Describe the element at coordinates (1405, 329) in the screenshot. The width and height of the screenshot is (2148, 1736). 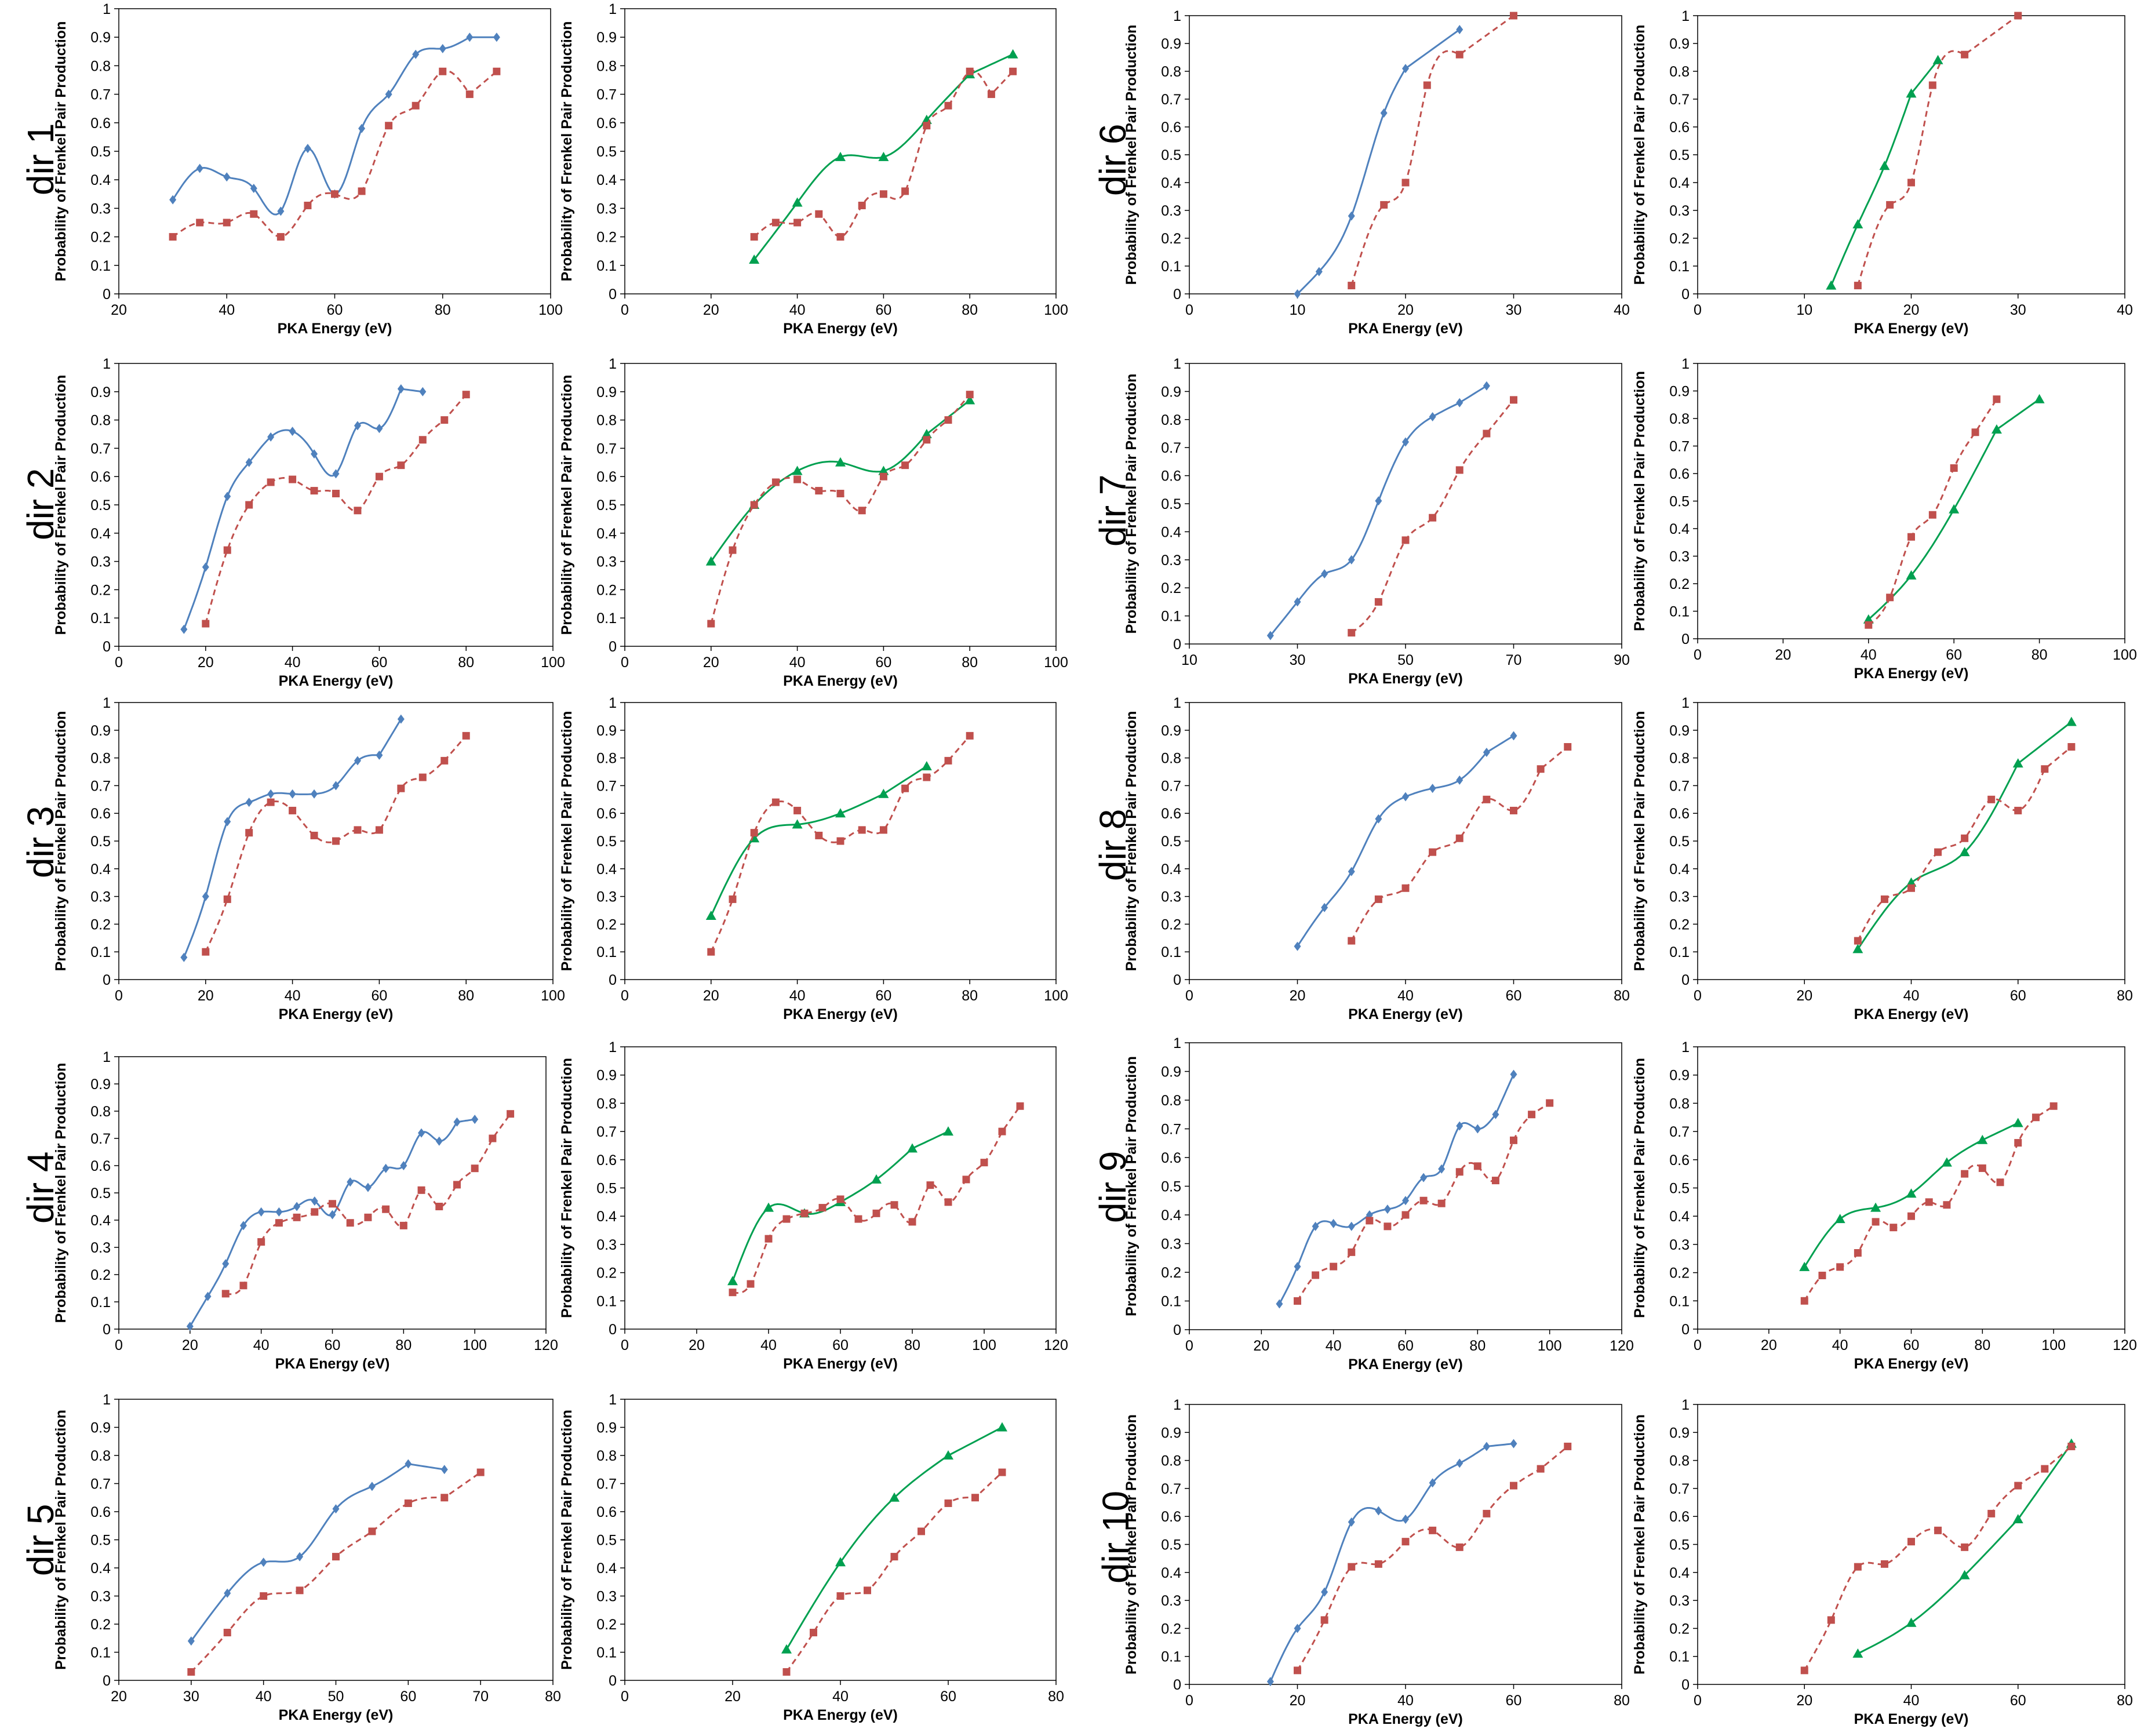
I see `x-axis-title: PKA Energy (eV)` at that location.